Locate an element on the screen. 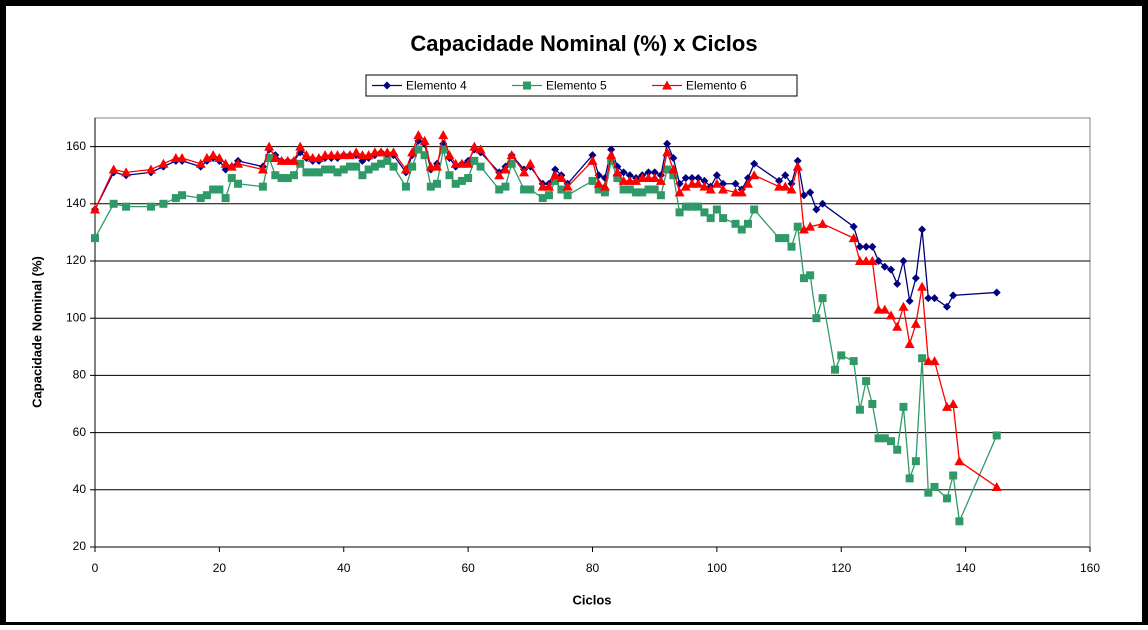 This screenshot has height=630, width=1148. legend-marker is located at coordinates (527, 85).